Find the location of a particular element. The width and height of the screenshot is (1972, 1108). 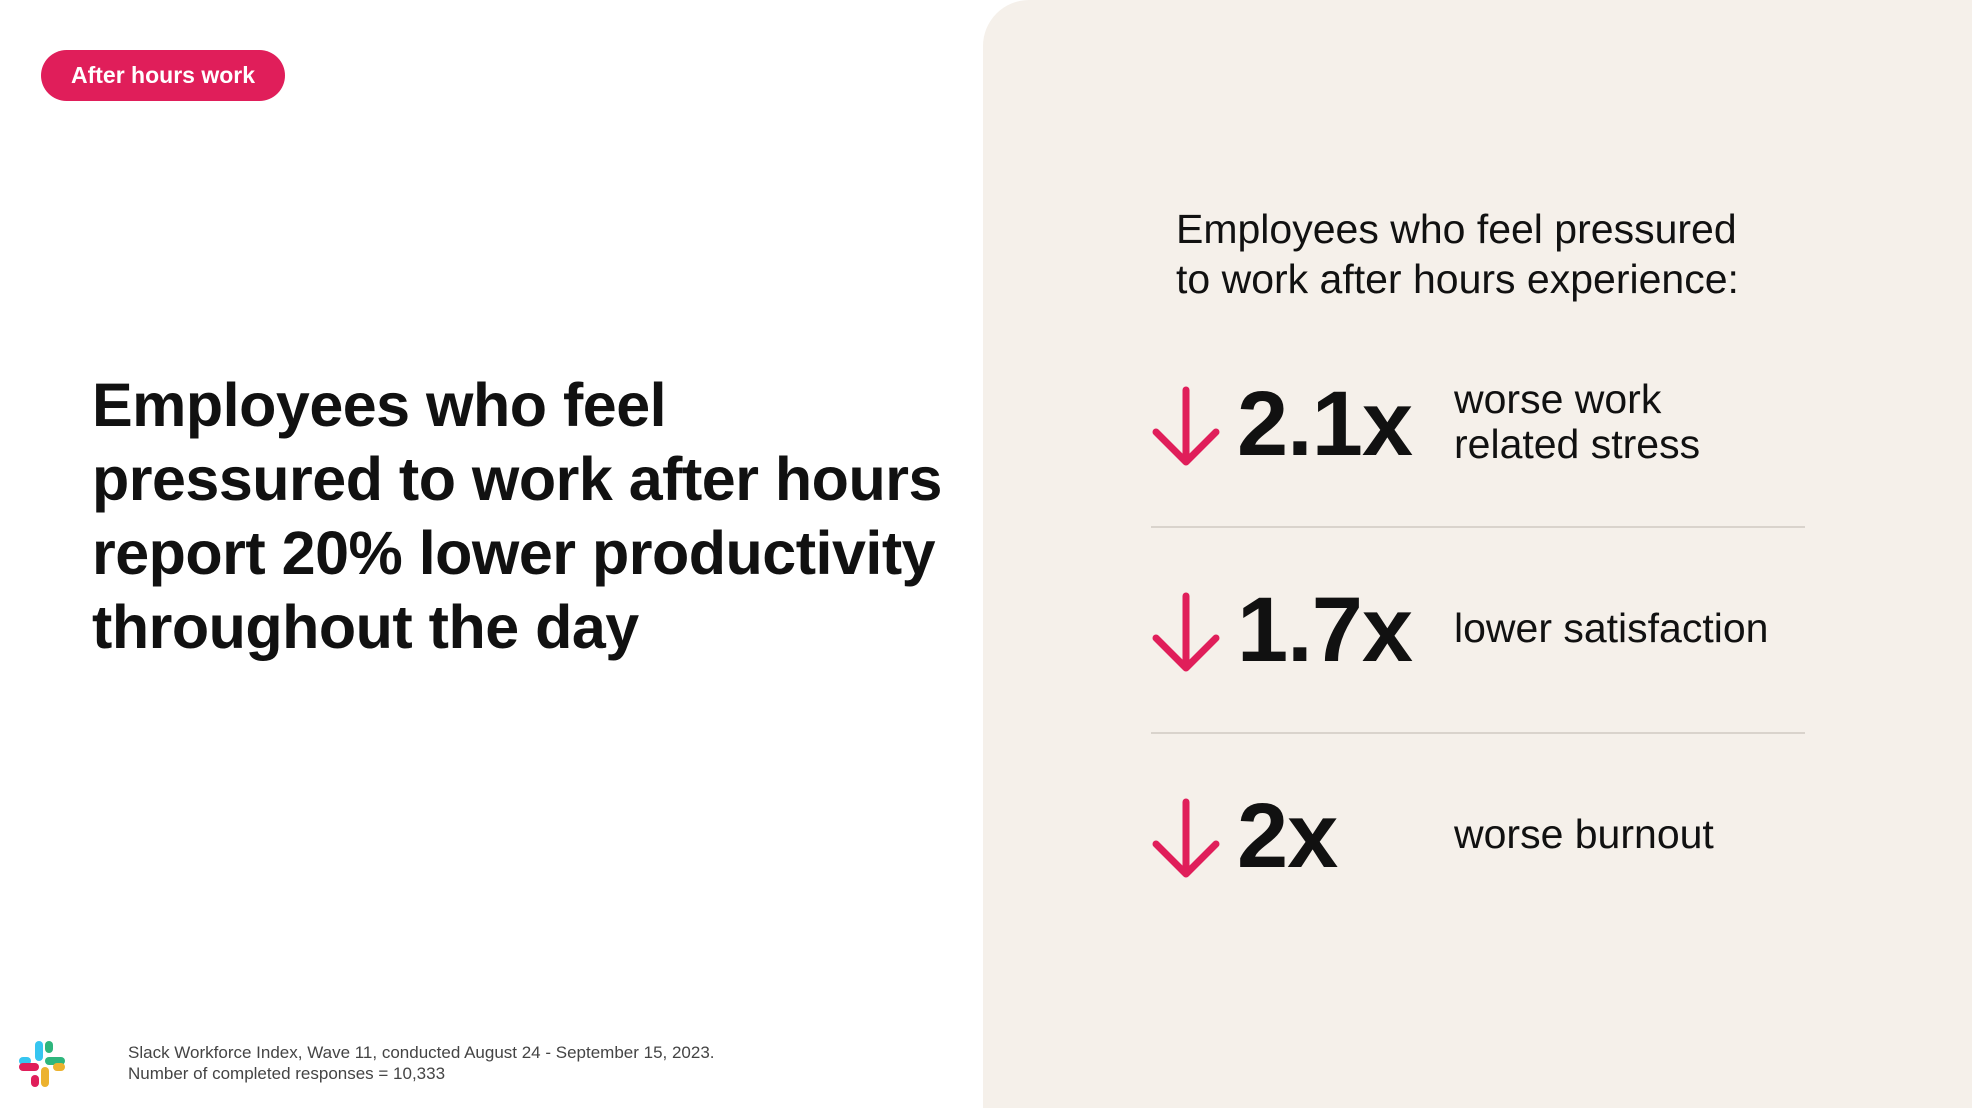

stat-value: 2x is located at coordinates (1287, 836).